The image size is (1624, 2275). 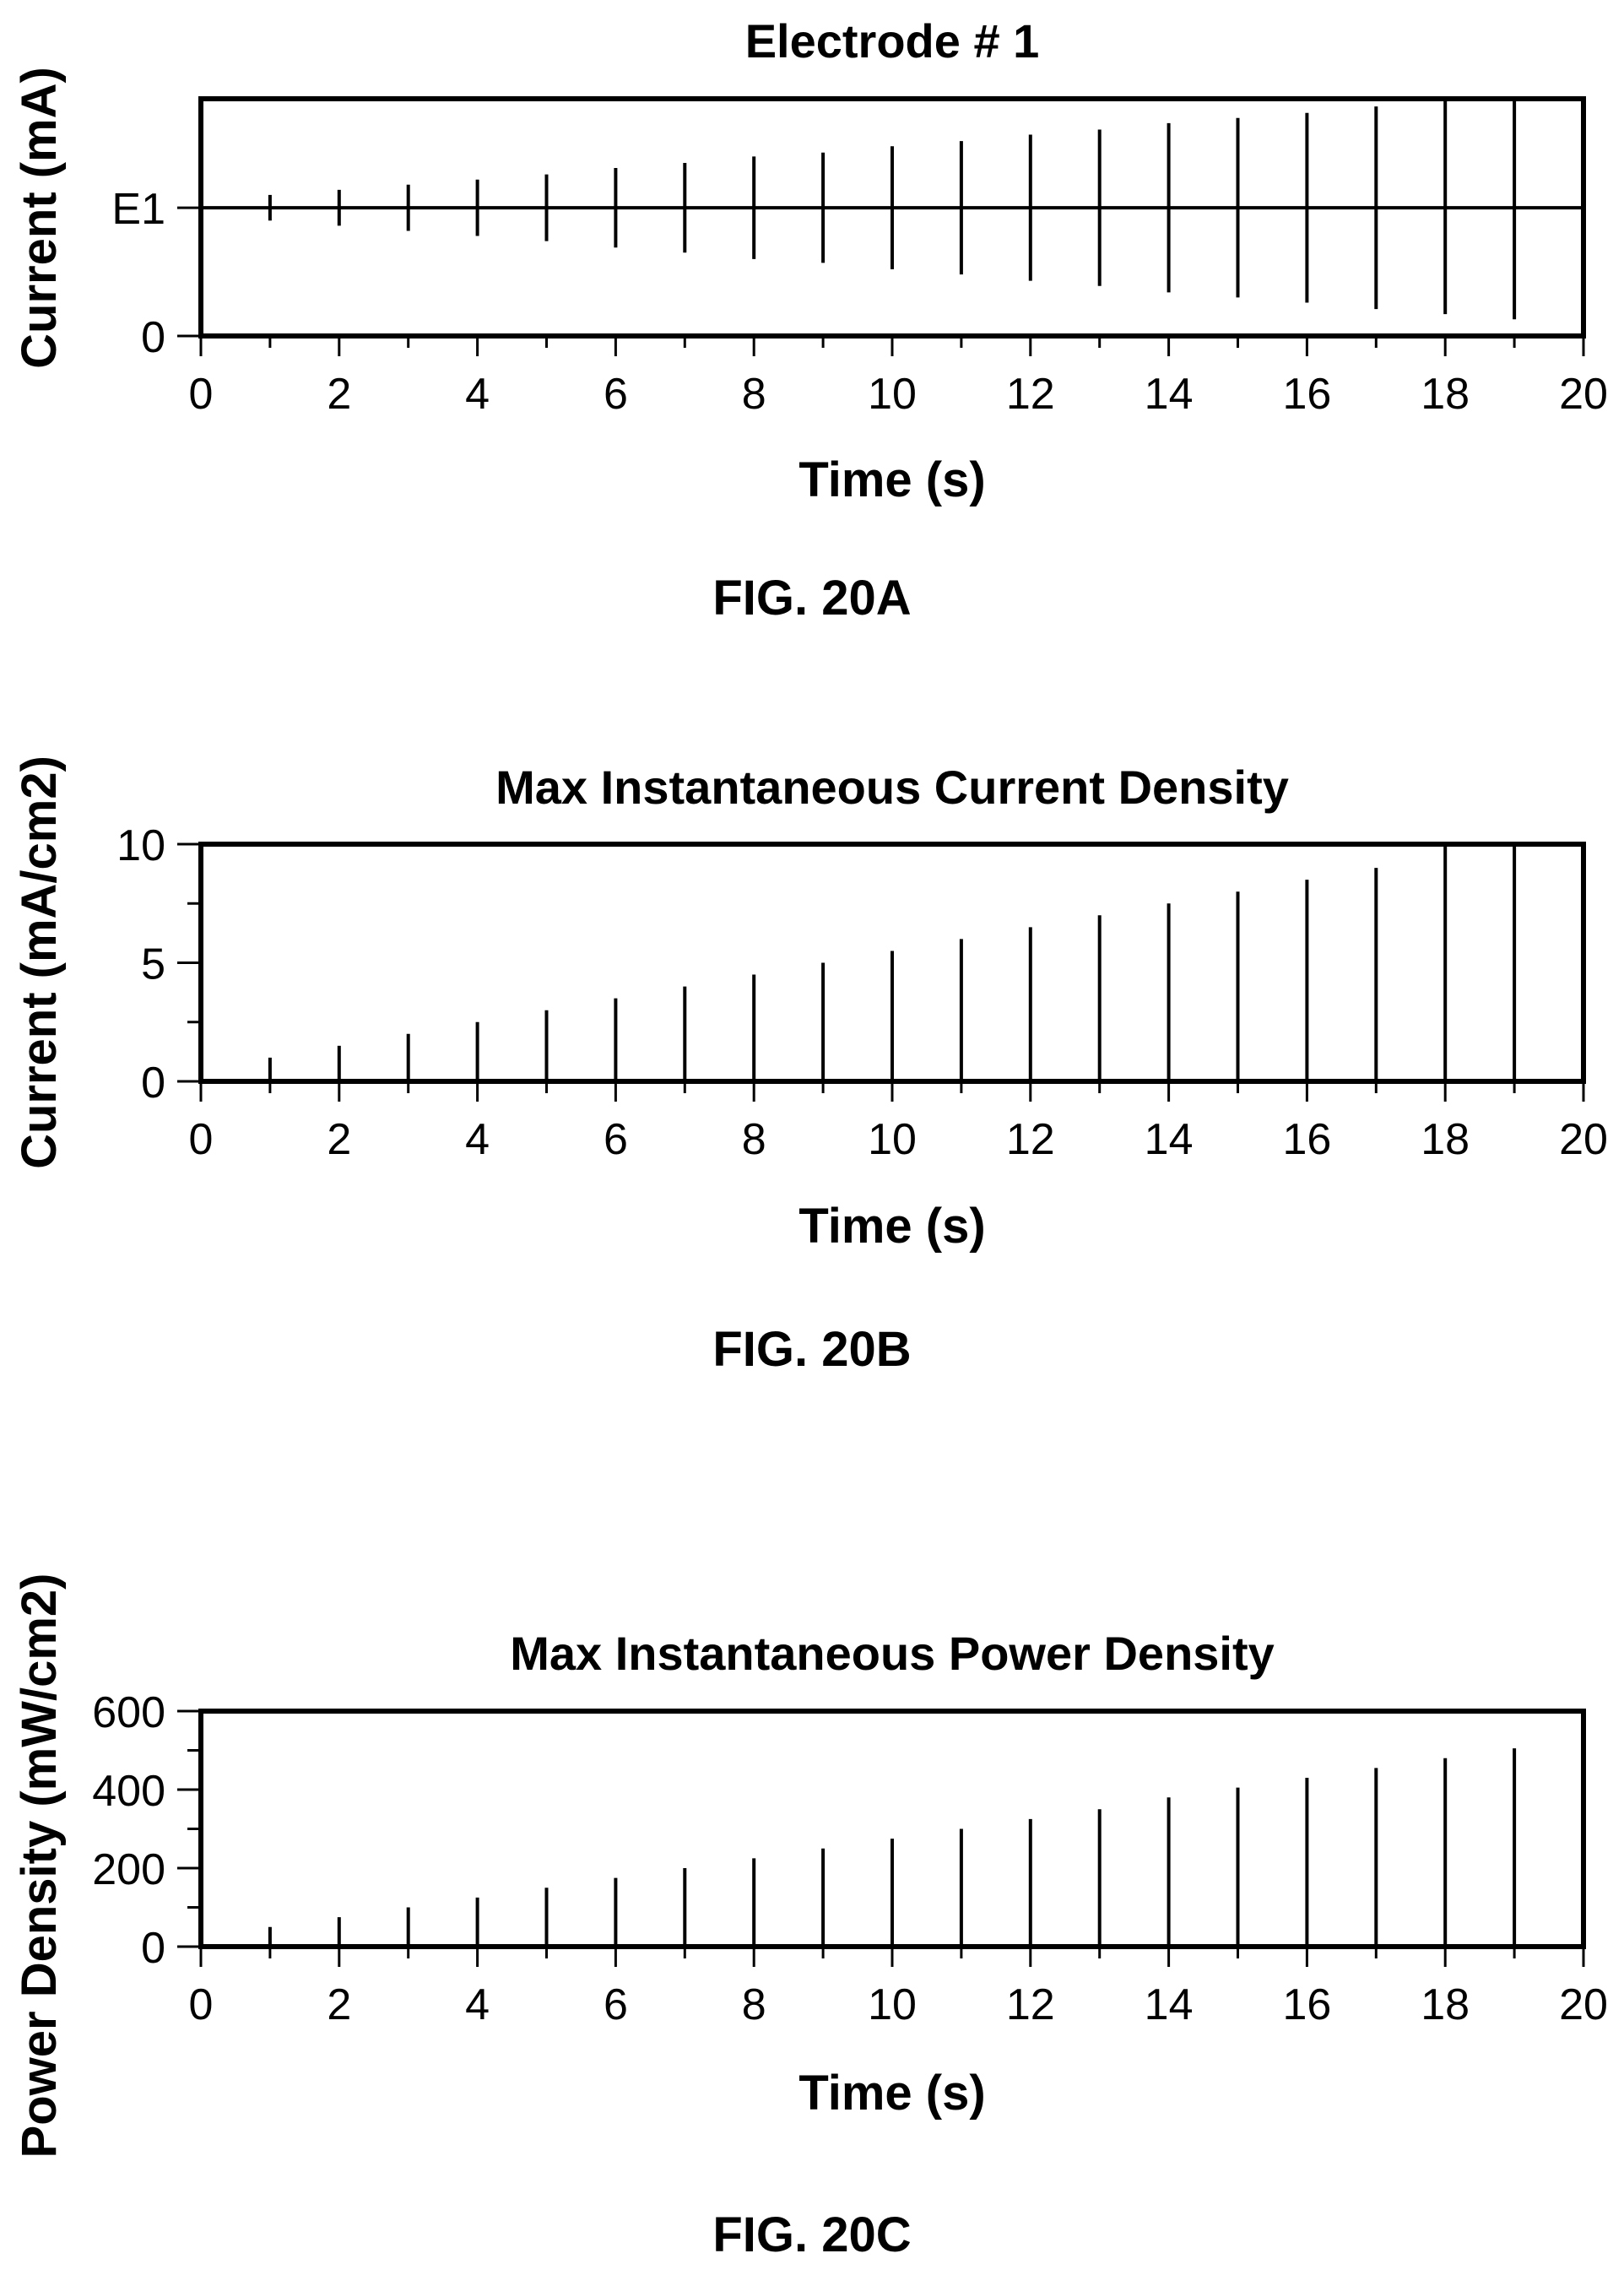 What do you see at coordinates (153, 964) in the screenshot?
I see `y-tick-label: 5` at bounding box center [153, 964].